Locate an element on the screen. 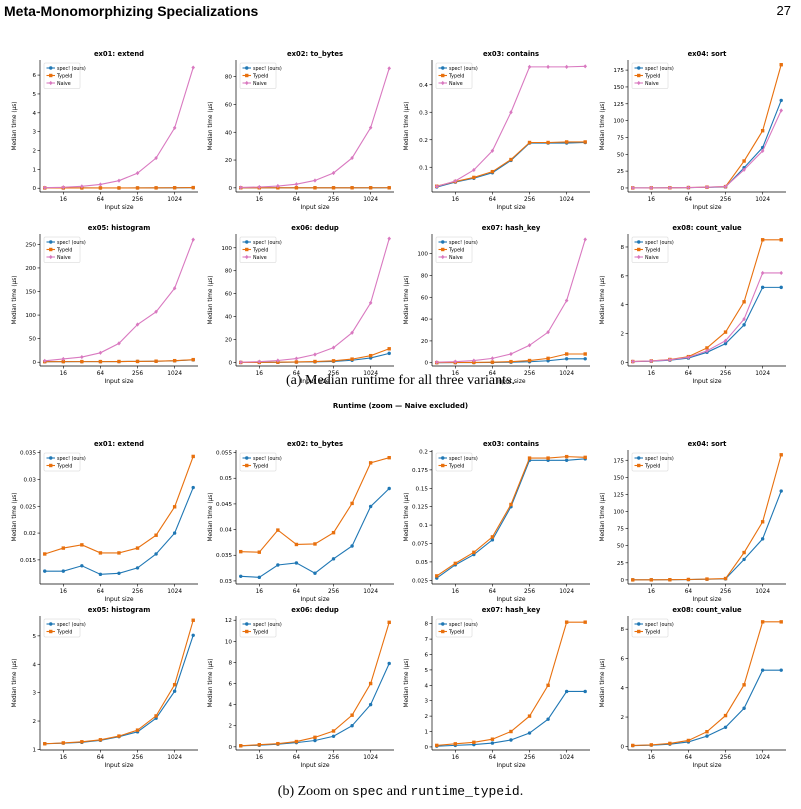  y-tick-label: 6 is located at coordinates (622, 659).